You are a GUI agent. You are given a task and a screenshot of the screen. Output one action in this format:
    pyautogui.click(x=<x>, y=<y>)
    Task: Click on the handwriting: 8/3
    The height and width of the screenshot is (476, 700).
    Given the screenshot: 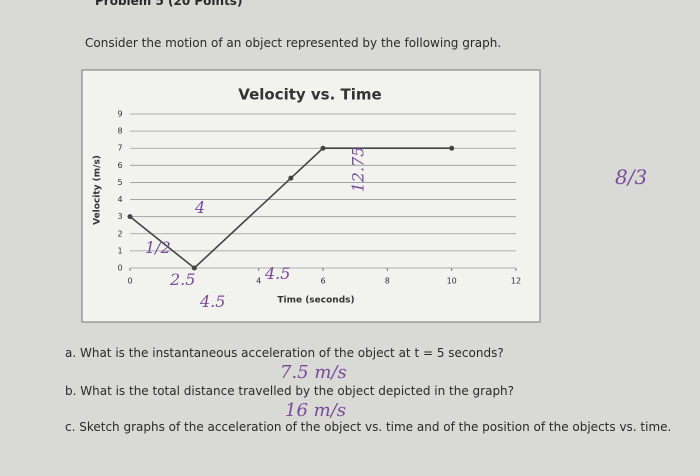 What is the action you would take?
    pyautogui.click(x=631, y=177)
    